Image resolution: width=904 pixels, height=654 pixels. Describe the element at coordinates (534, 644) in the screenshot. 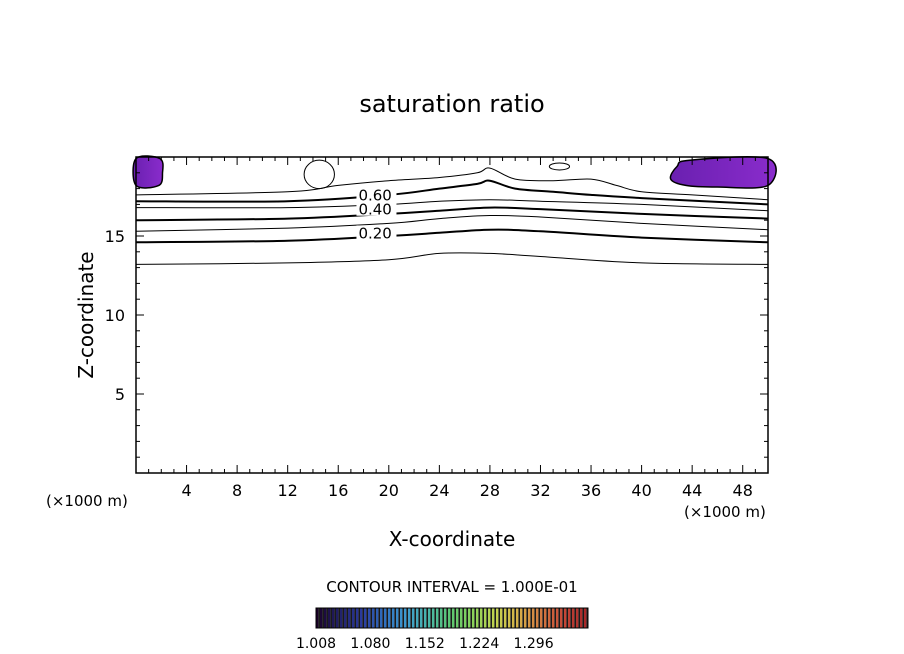

I see `colorbar-tick-label: 1.296` at that location.